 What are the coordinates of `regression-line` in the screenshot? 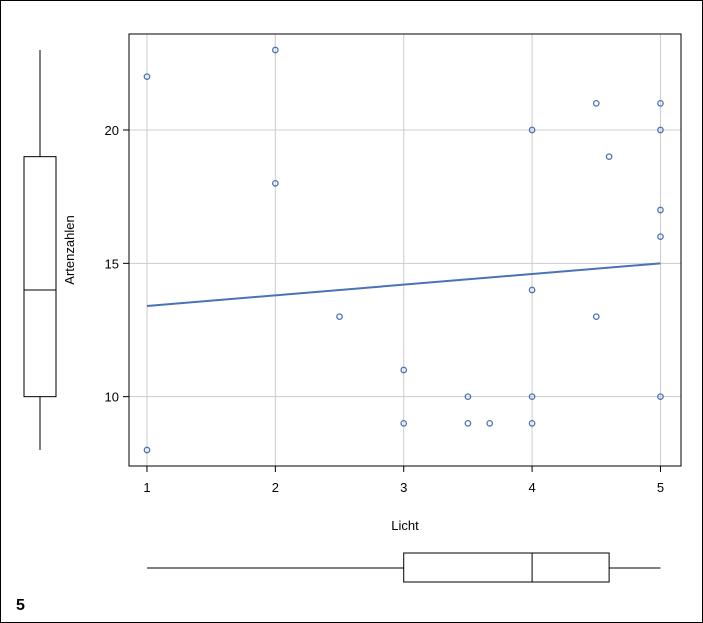 It's located at (403, 284).